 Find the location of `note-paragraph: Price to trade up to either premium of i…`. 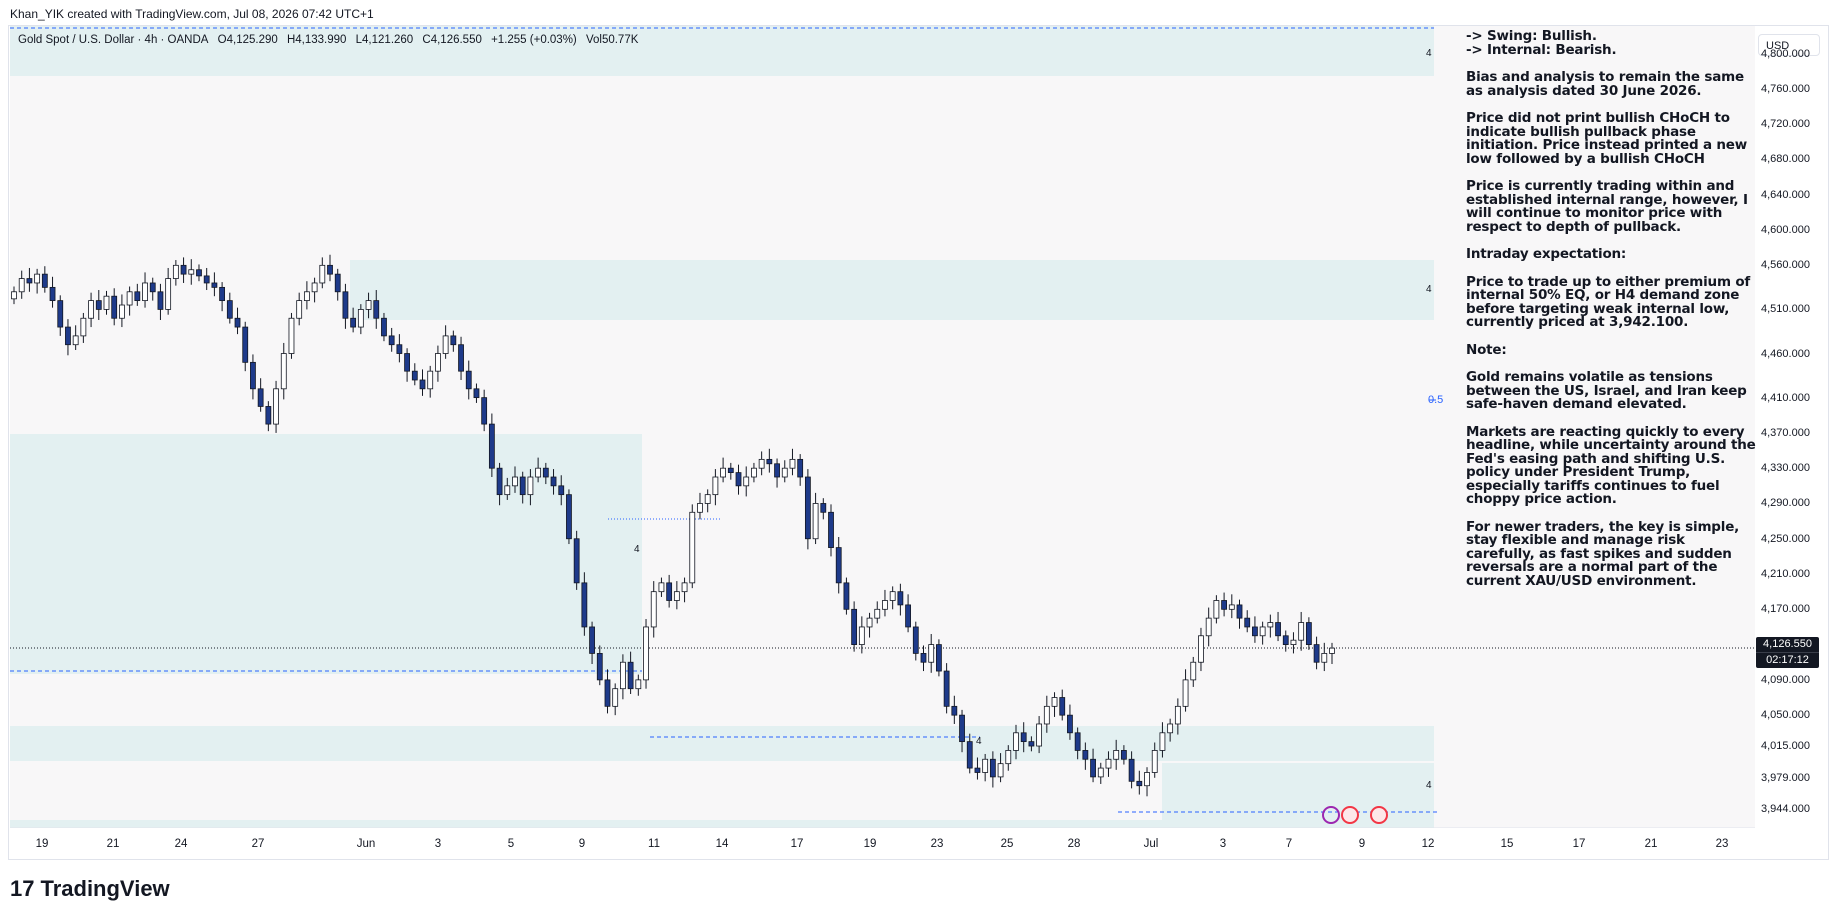

note-paragraph: Price to trade up to either premium of i… is located at coordinates (1608, 301).